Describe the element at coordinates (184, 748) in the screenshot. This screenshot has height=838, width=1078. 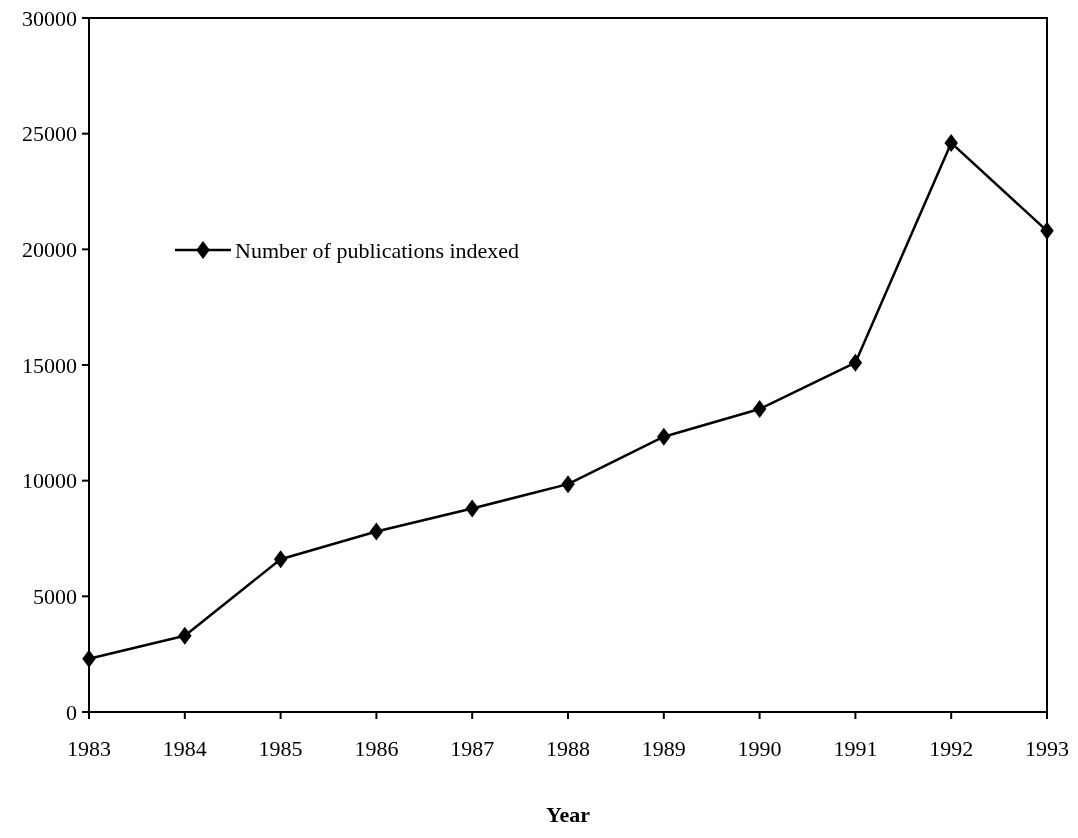
I see `x-tick-label: 1984` at that location.